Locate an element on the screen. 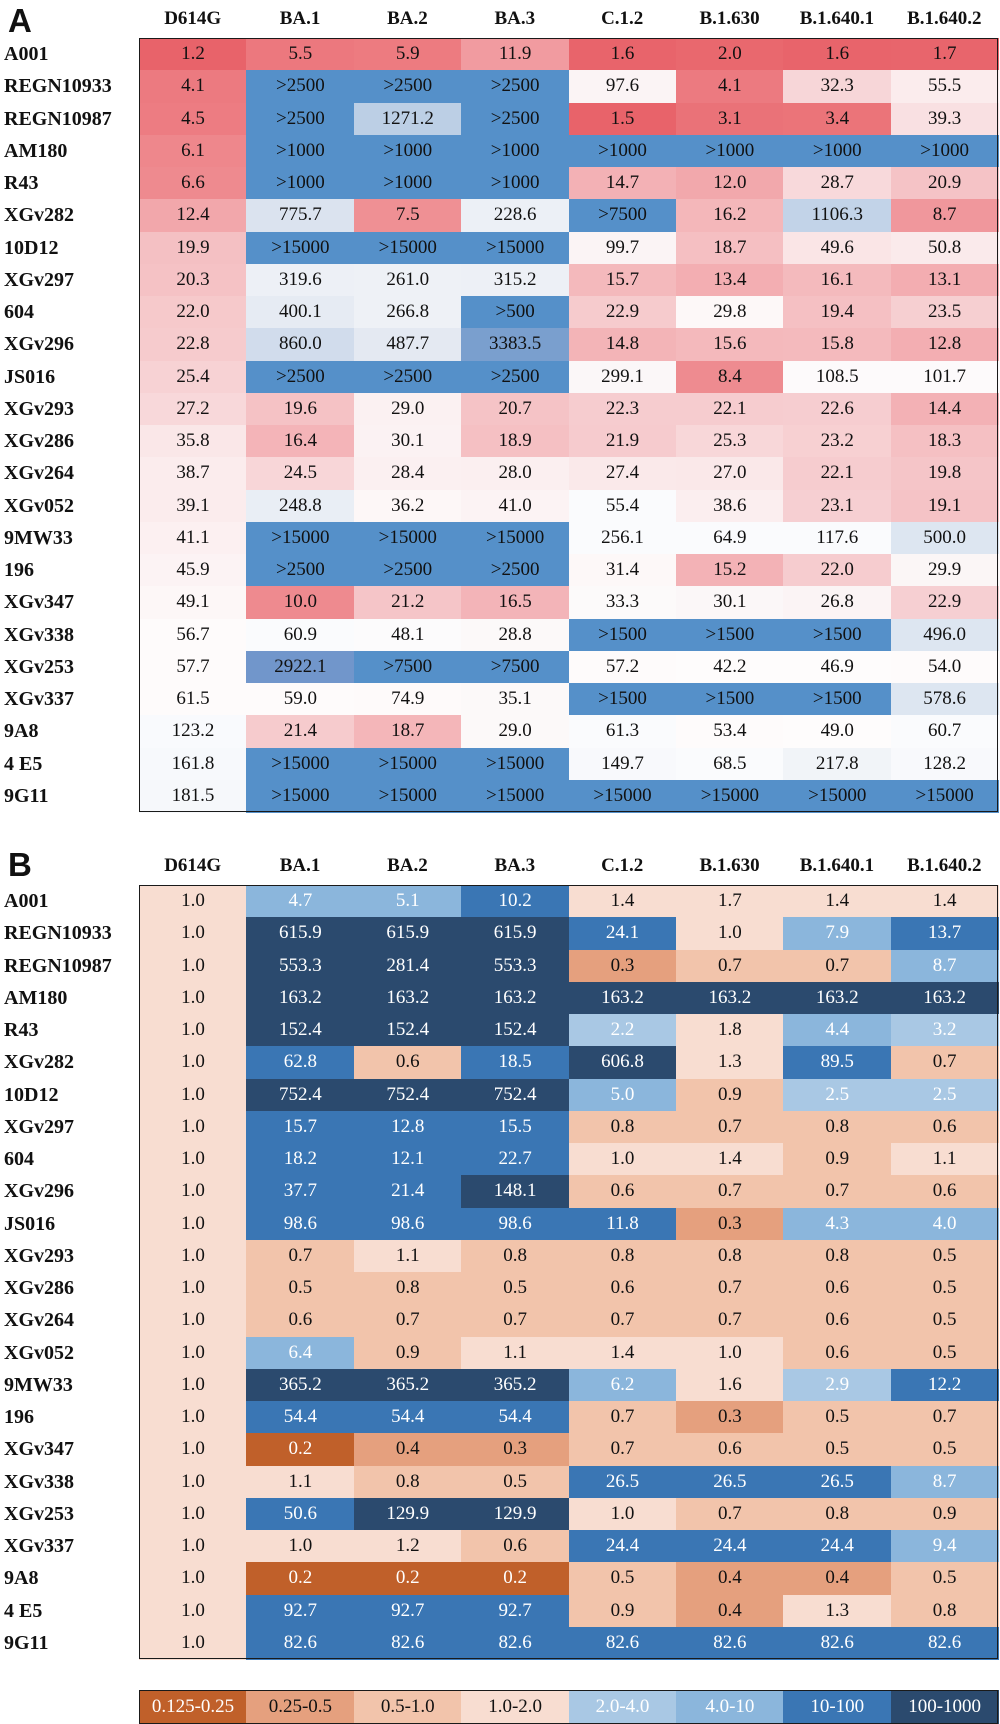  heatmap-cell: 0.3 is located at coordinates (622, 966).